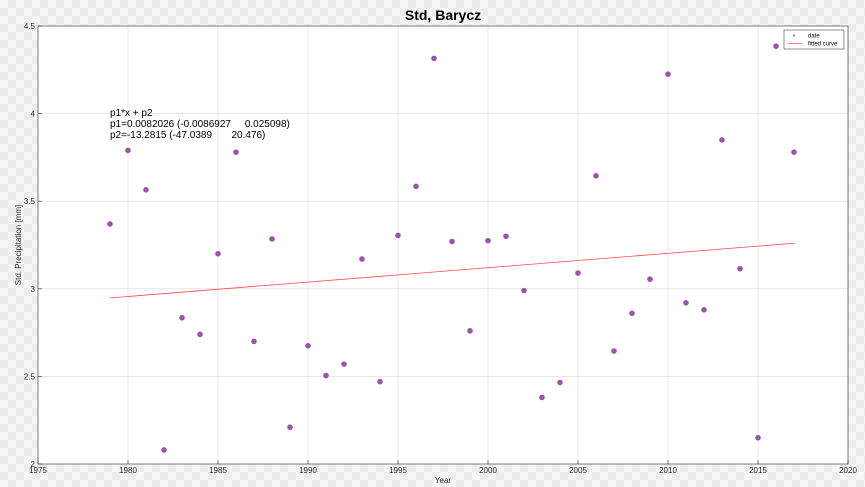 This screenshot has width=865, height=487. Describe the element at coordinates (814, 37) in the screenshot. I see `legend-label-date: date` at that location.